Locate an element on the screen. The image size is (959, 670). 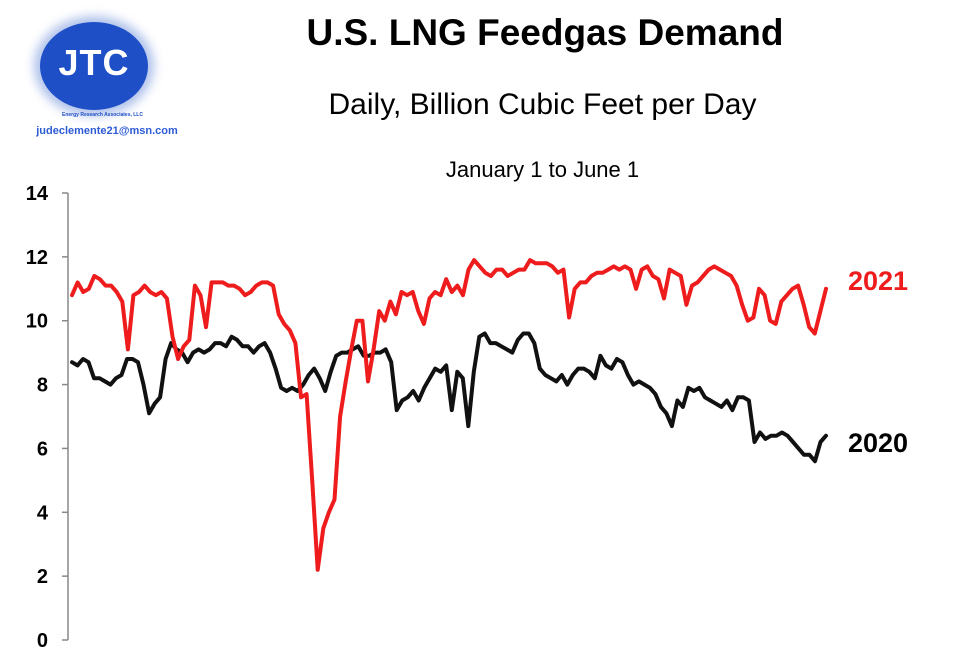
y-tick-label: 14 is located at coordinates (37, 194).